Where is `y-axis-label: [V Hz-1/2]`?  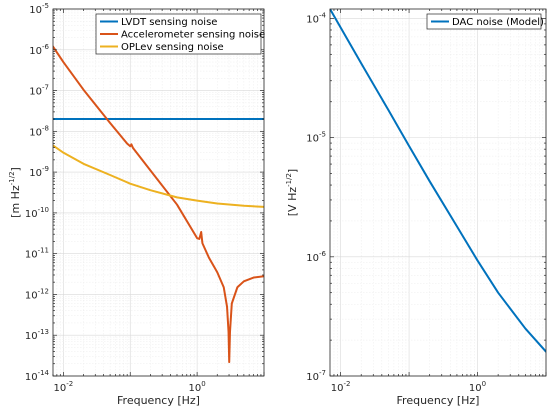
y-axis-label: [V Hz-1/2] is located at coordinates (292, 192).